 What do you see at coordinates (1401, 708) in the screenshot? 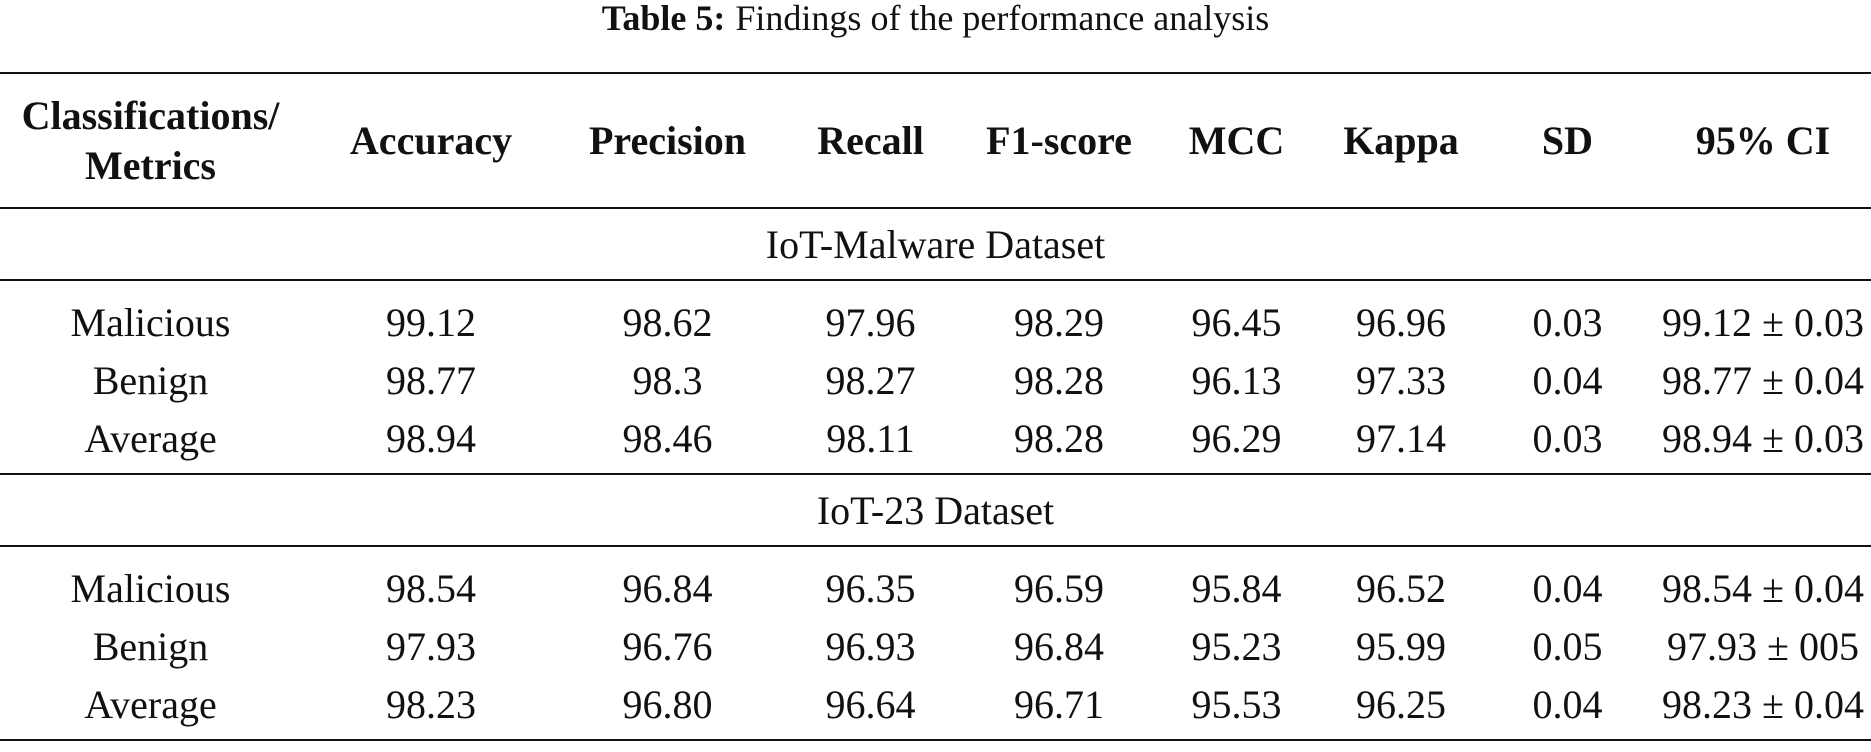
I see `cell: 96.25` at bounding box center [1401, 708].